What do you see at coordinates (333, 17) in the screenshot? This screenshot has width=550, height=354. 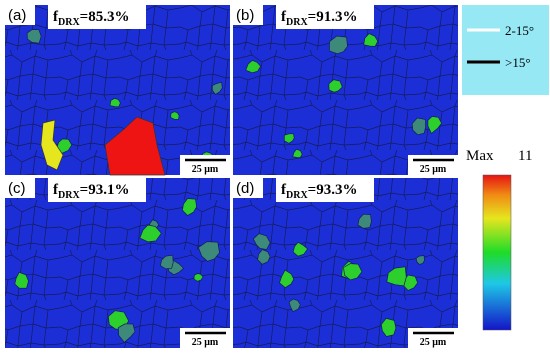 I see `fraction-value: =91.3%` at bounding box center [333, 17].